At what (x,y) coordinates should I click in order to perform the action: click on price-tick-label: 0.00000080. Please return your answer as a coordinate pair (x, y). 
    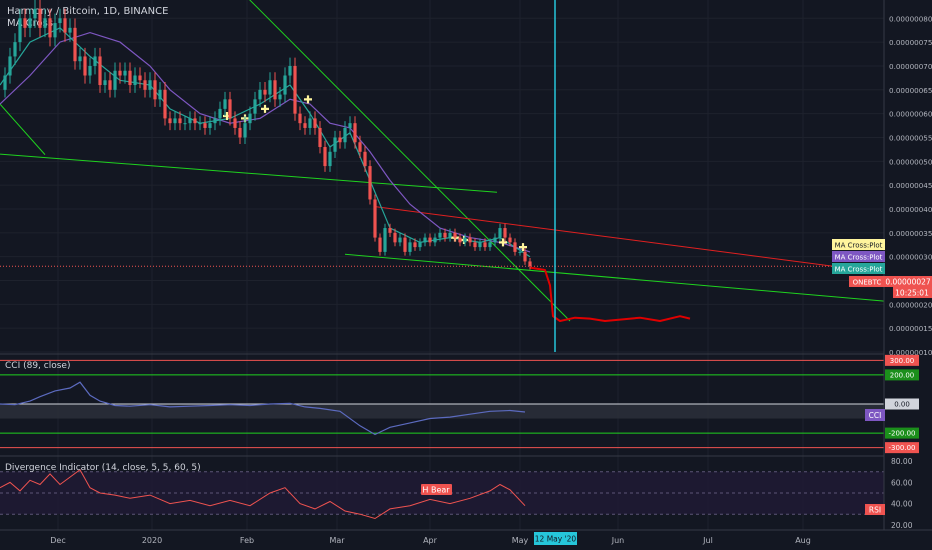
    Looking at the image, I should click on (910, 18).